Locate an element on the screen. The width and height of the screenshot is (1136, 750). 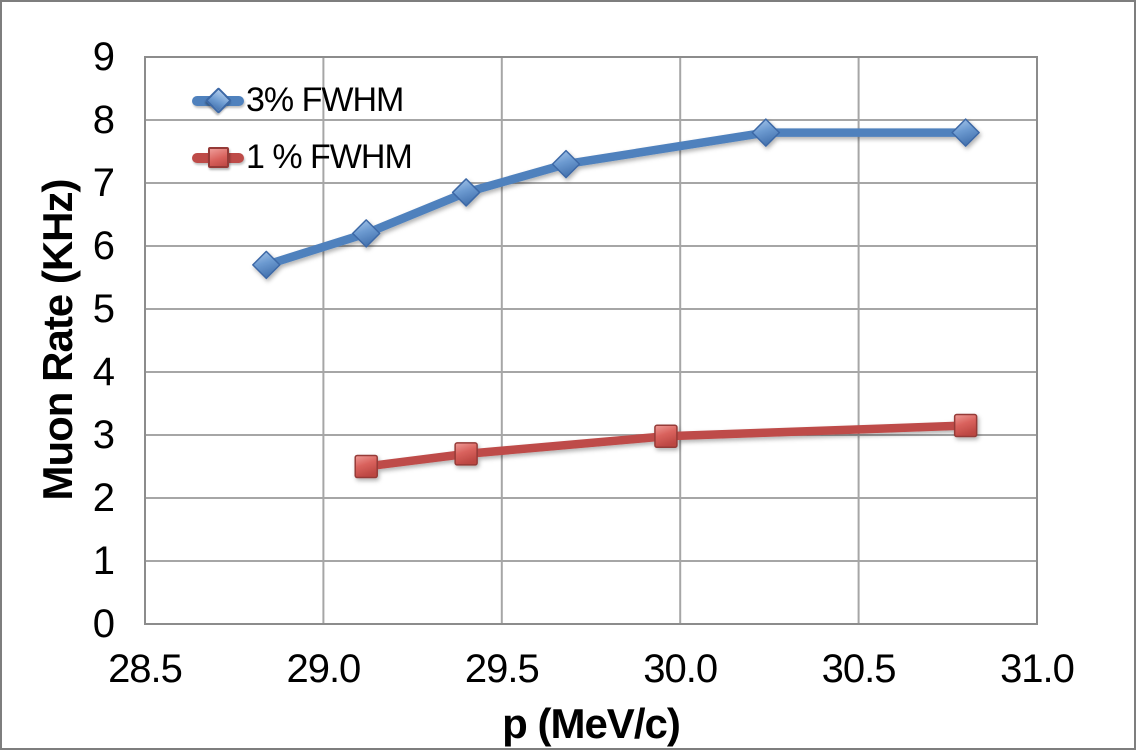
y-tick-label: 1 is located at coordinates (103, 561).